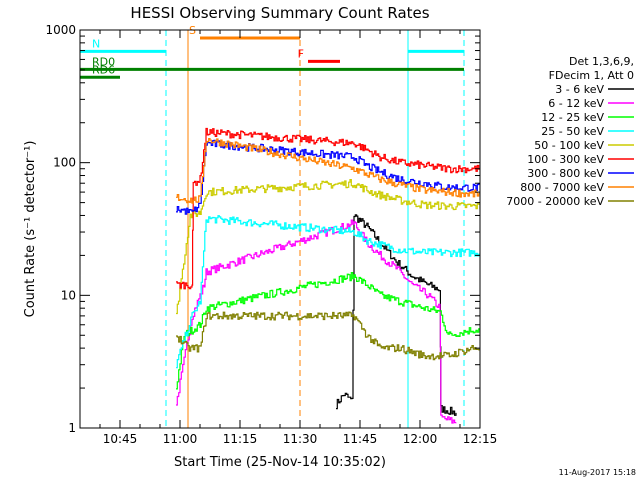 Image resolution: width=640 pixels, height=480 pixels. I want to click on y-tick-label: 1000, so click(60, 30).